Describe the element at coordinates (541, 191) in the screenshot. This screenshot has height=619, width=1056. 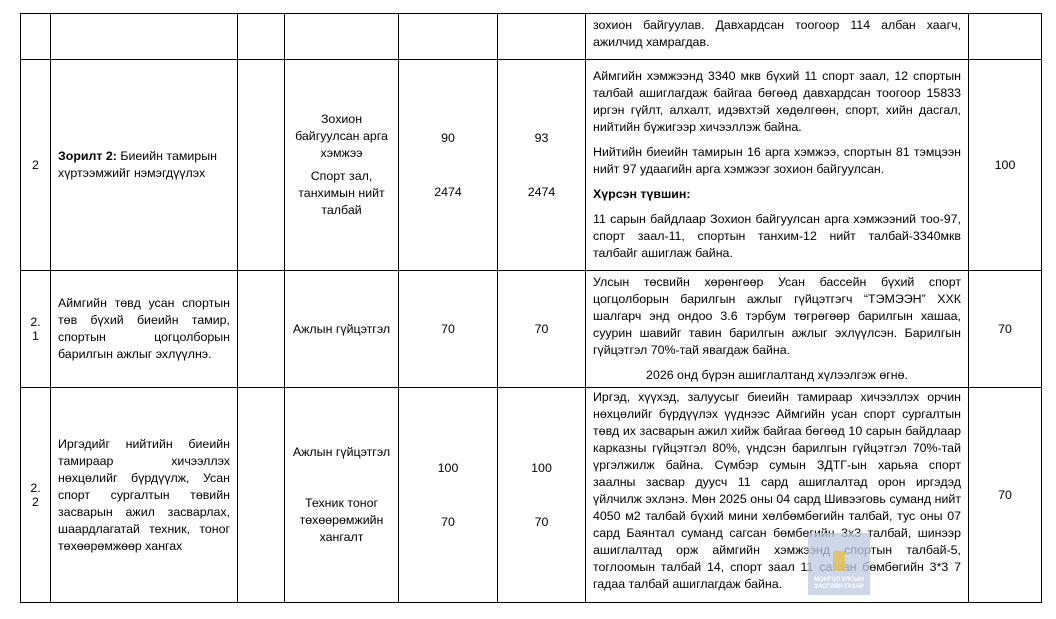
I see `actual-value: 2474` at that location.